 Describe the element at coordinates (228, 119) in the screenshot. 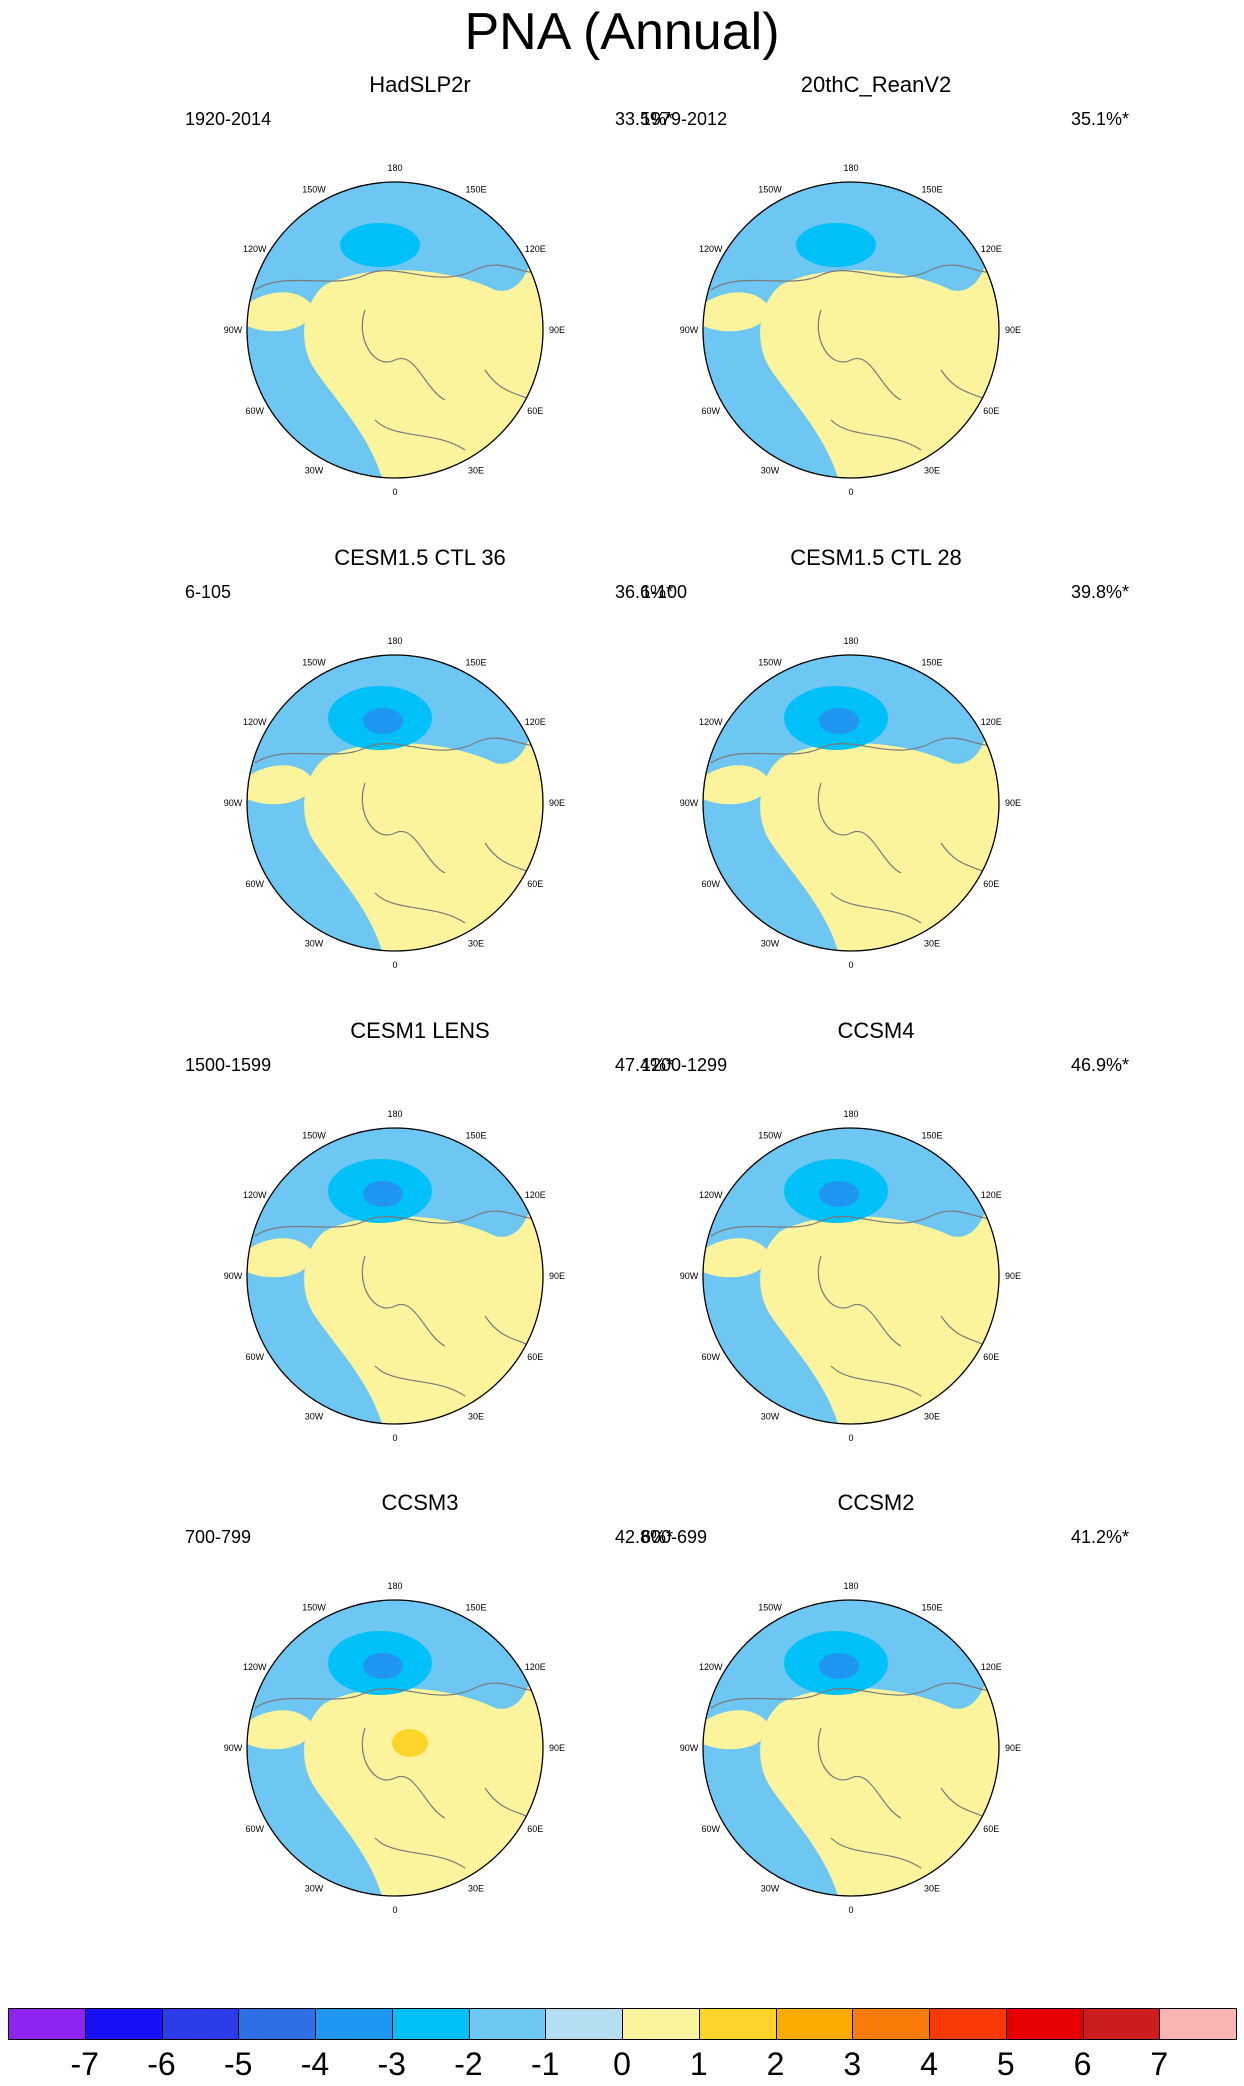

I see `panel-period: 1920-2014` at that location.